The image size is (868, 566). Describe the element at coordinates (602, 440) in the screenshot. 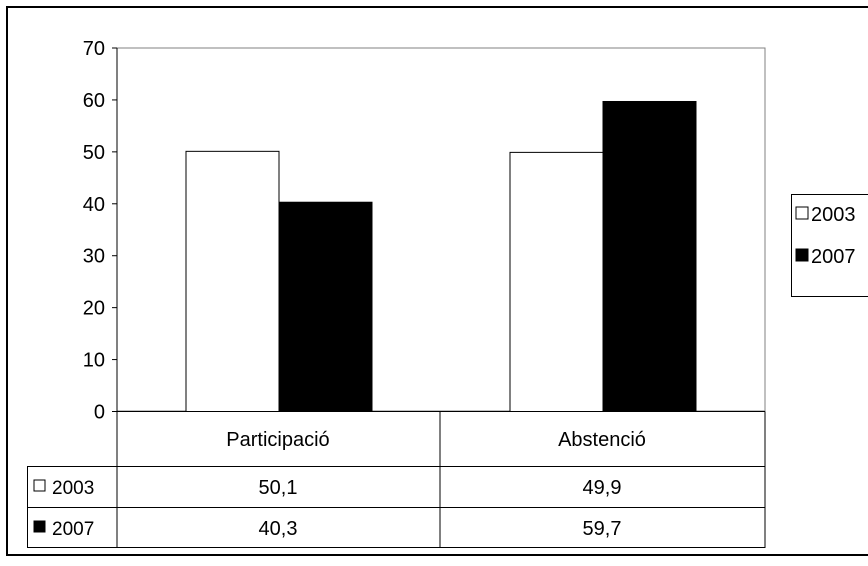

I see `category-label: Abstenció` at that location.